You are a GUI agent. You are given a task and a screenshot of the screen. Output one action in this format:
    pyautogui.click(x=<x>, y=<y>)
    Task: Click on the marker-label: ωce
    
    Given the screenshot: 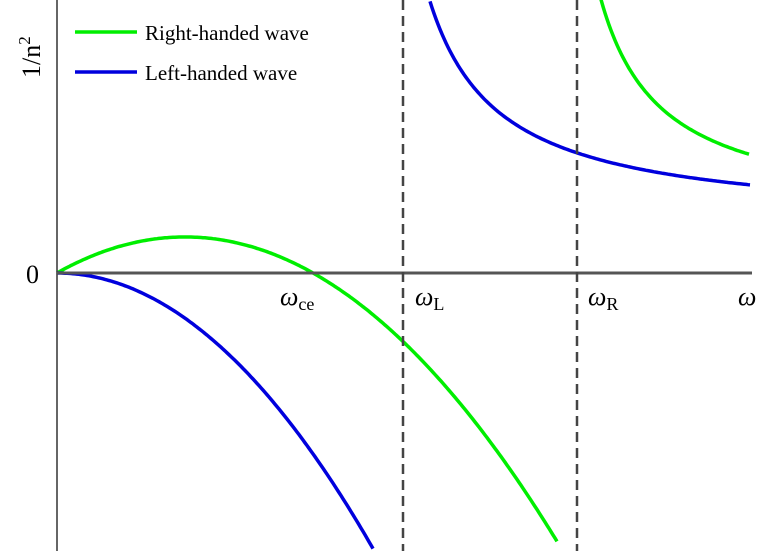 What is the action you would take?
    pyautogui.click(x=297, y=298)
    